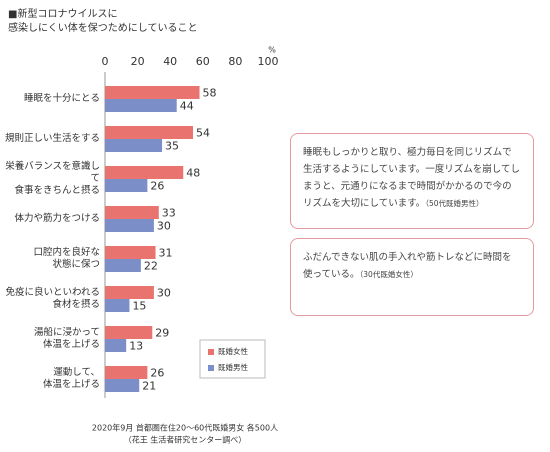  What do you see at coordinates (136, 346) in the screenshot?
I see `value-label: 13` at bounding box center [136, 346].